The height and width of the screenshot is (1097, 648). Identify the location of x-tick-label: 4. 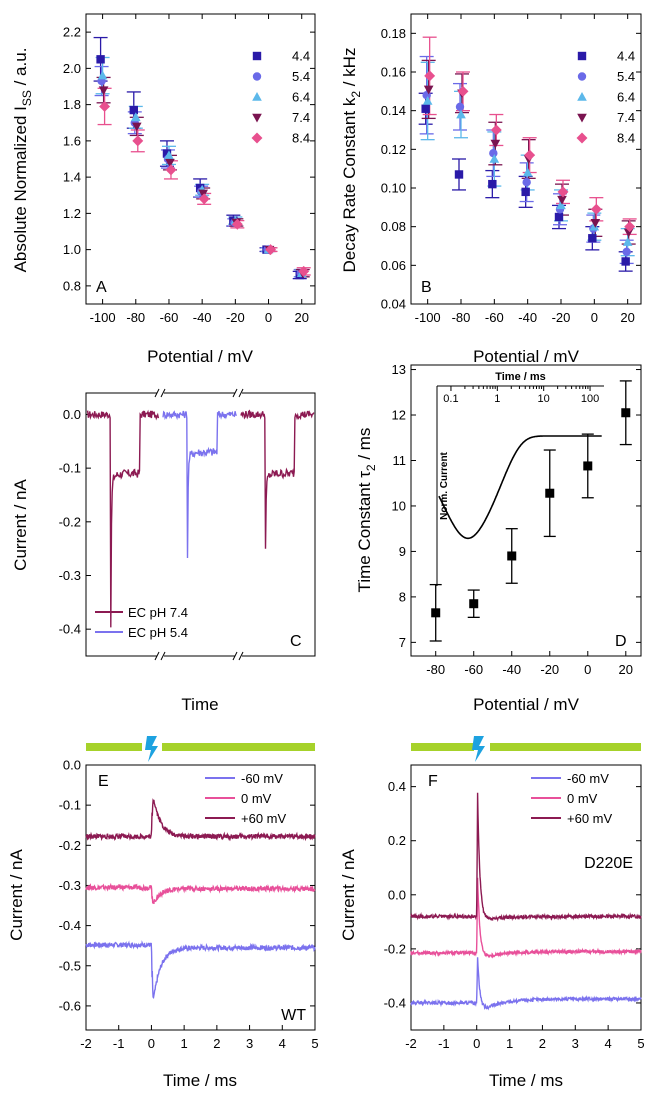
(282, 1043).